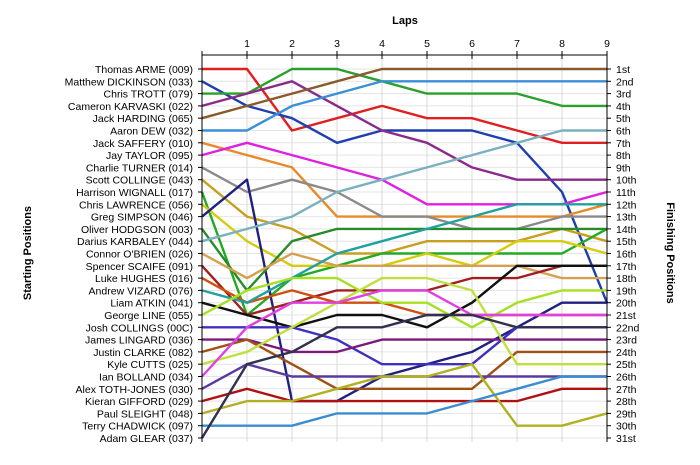 The height and width of the screenshot is (465, 700). I want to click on x-tick-label: 2, so click(292, 44).